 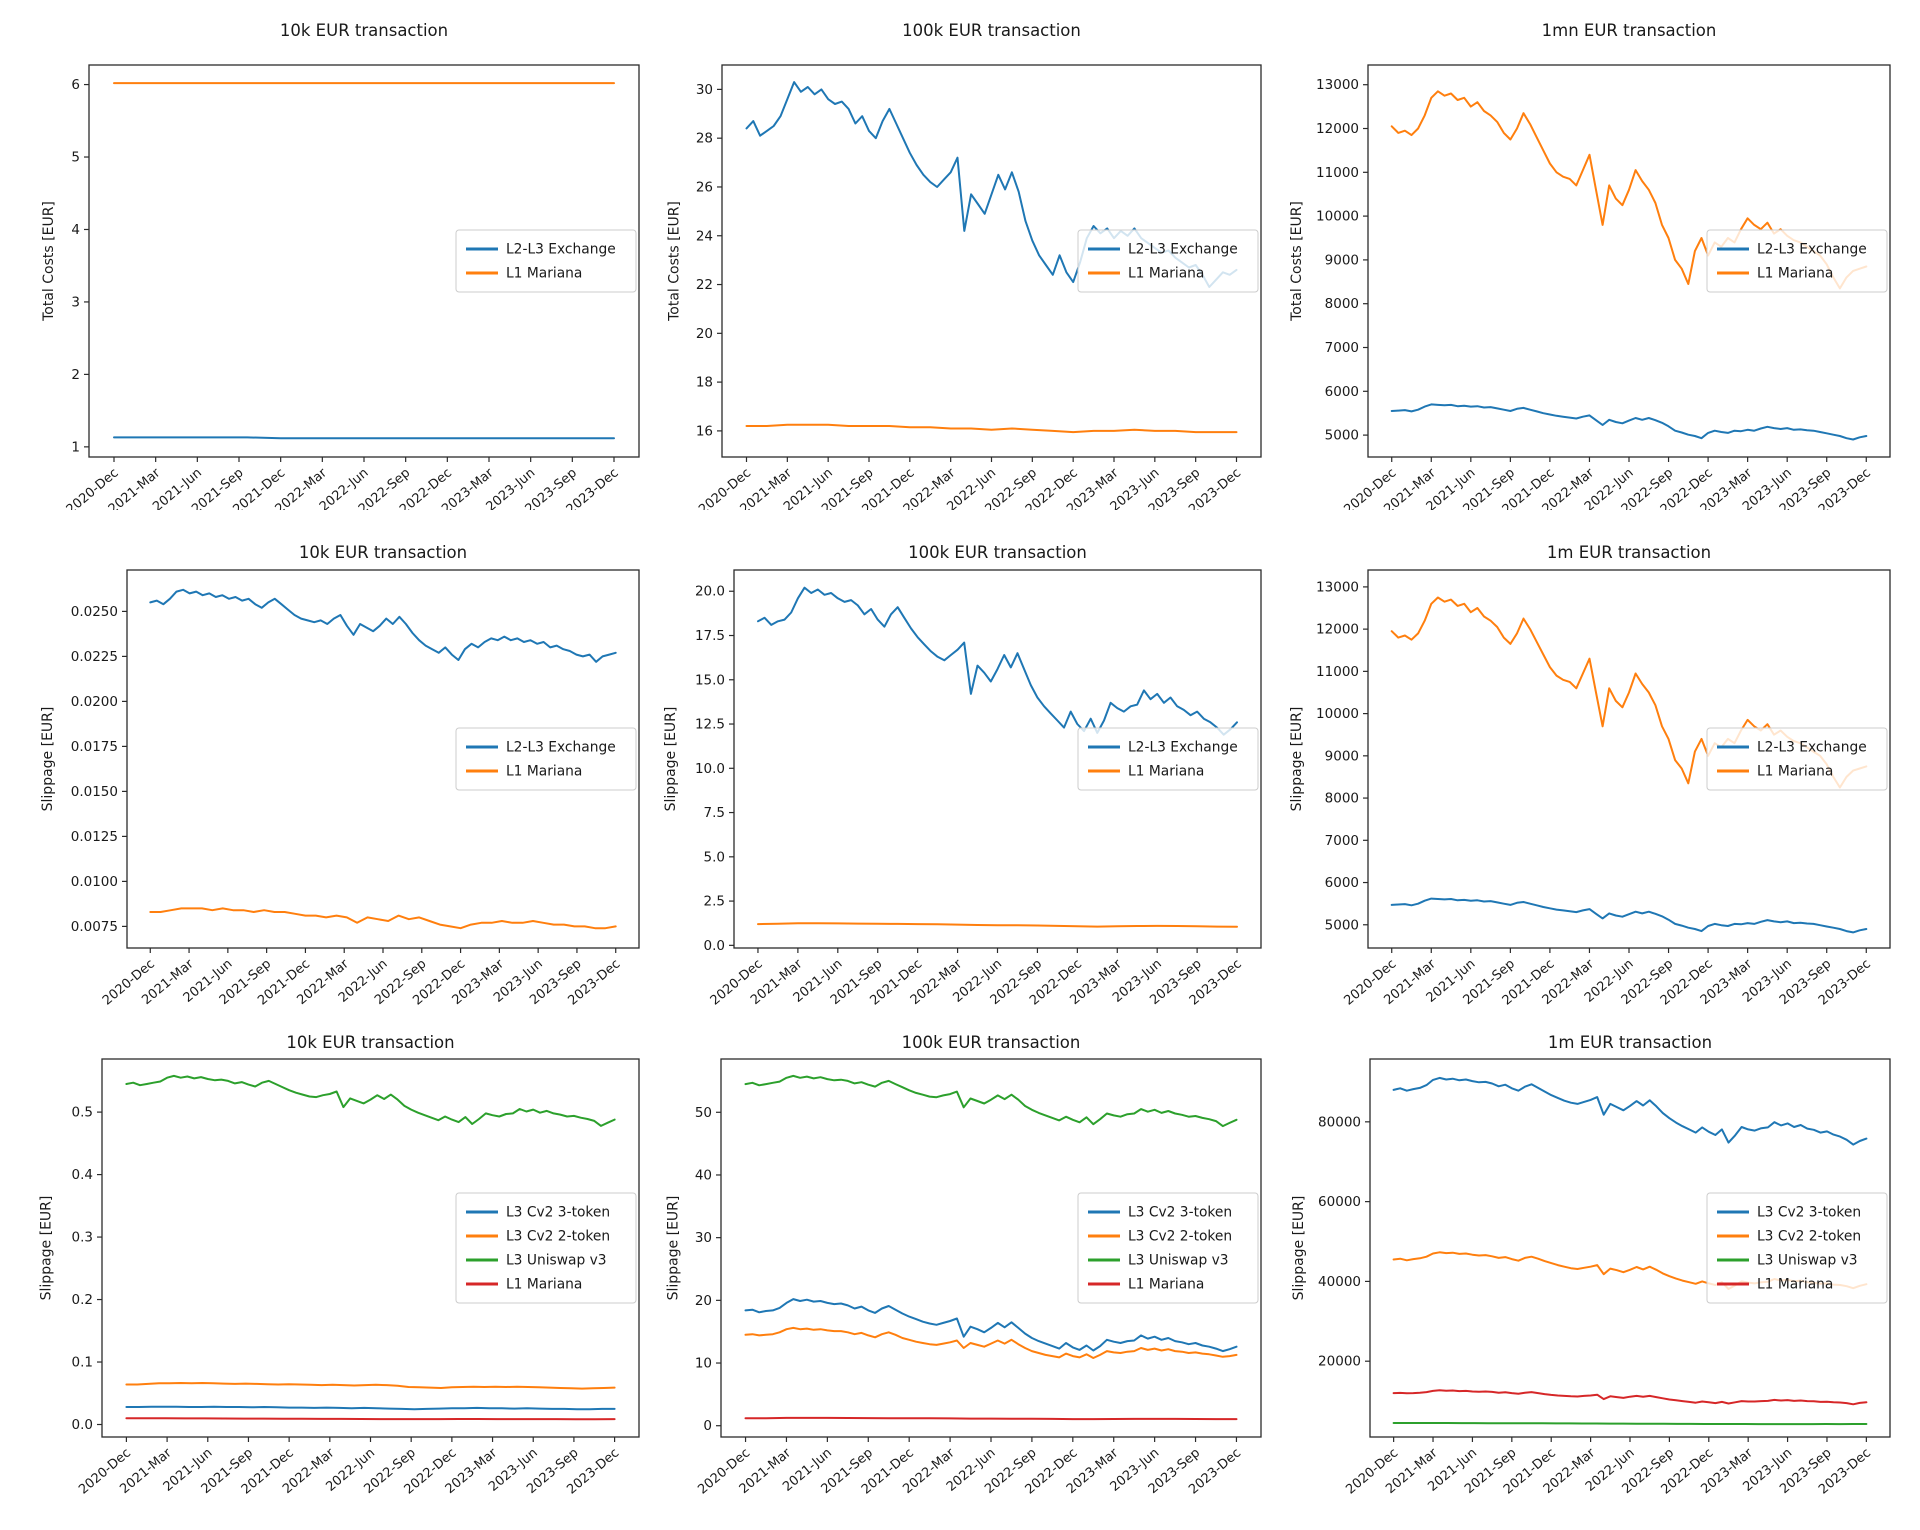 I want to click on y-tick-label: 22, so click(x=704, y=285).